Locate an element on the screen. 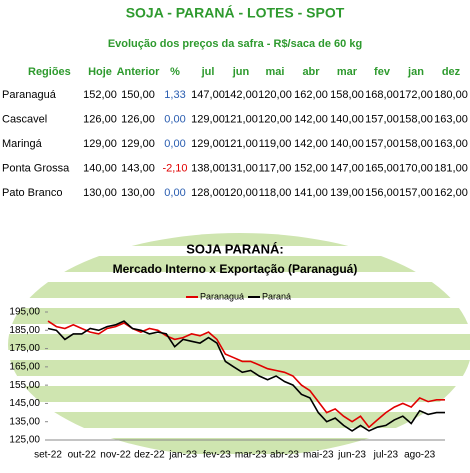 This screenshot has height=473, width=470. x-tick-label: abr-23 is located at coordinates (284, 455).